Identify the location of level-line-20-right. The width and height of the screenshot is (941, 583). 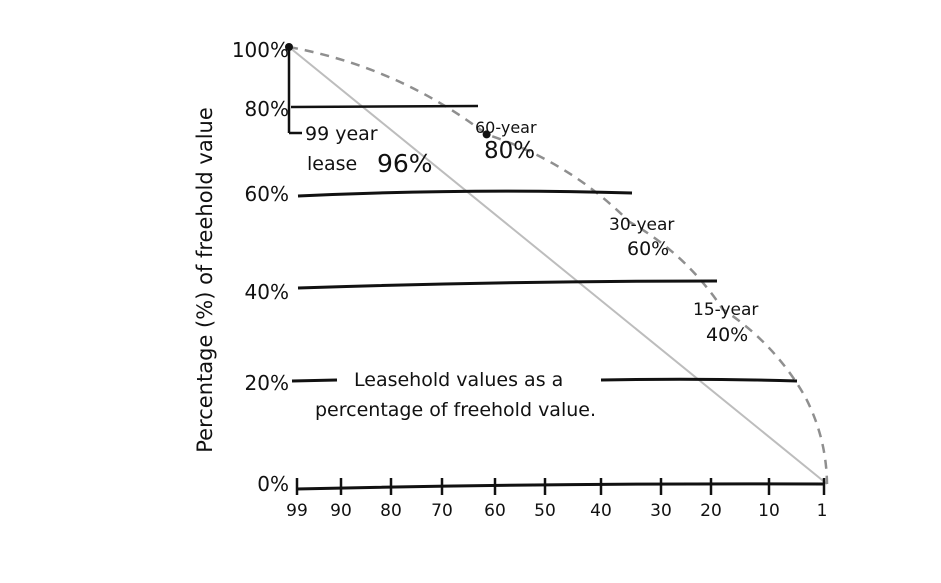
(699, 380).